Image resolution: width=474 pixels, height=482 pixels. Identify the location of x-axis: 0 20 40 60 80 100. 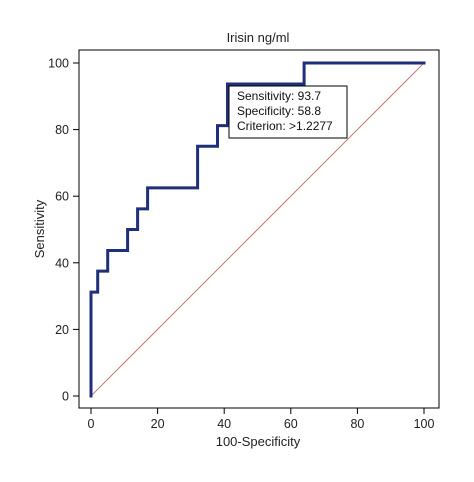
(261, 419).